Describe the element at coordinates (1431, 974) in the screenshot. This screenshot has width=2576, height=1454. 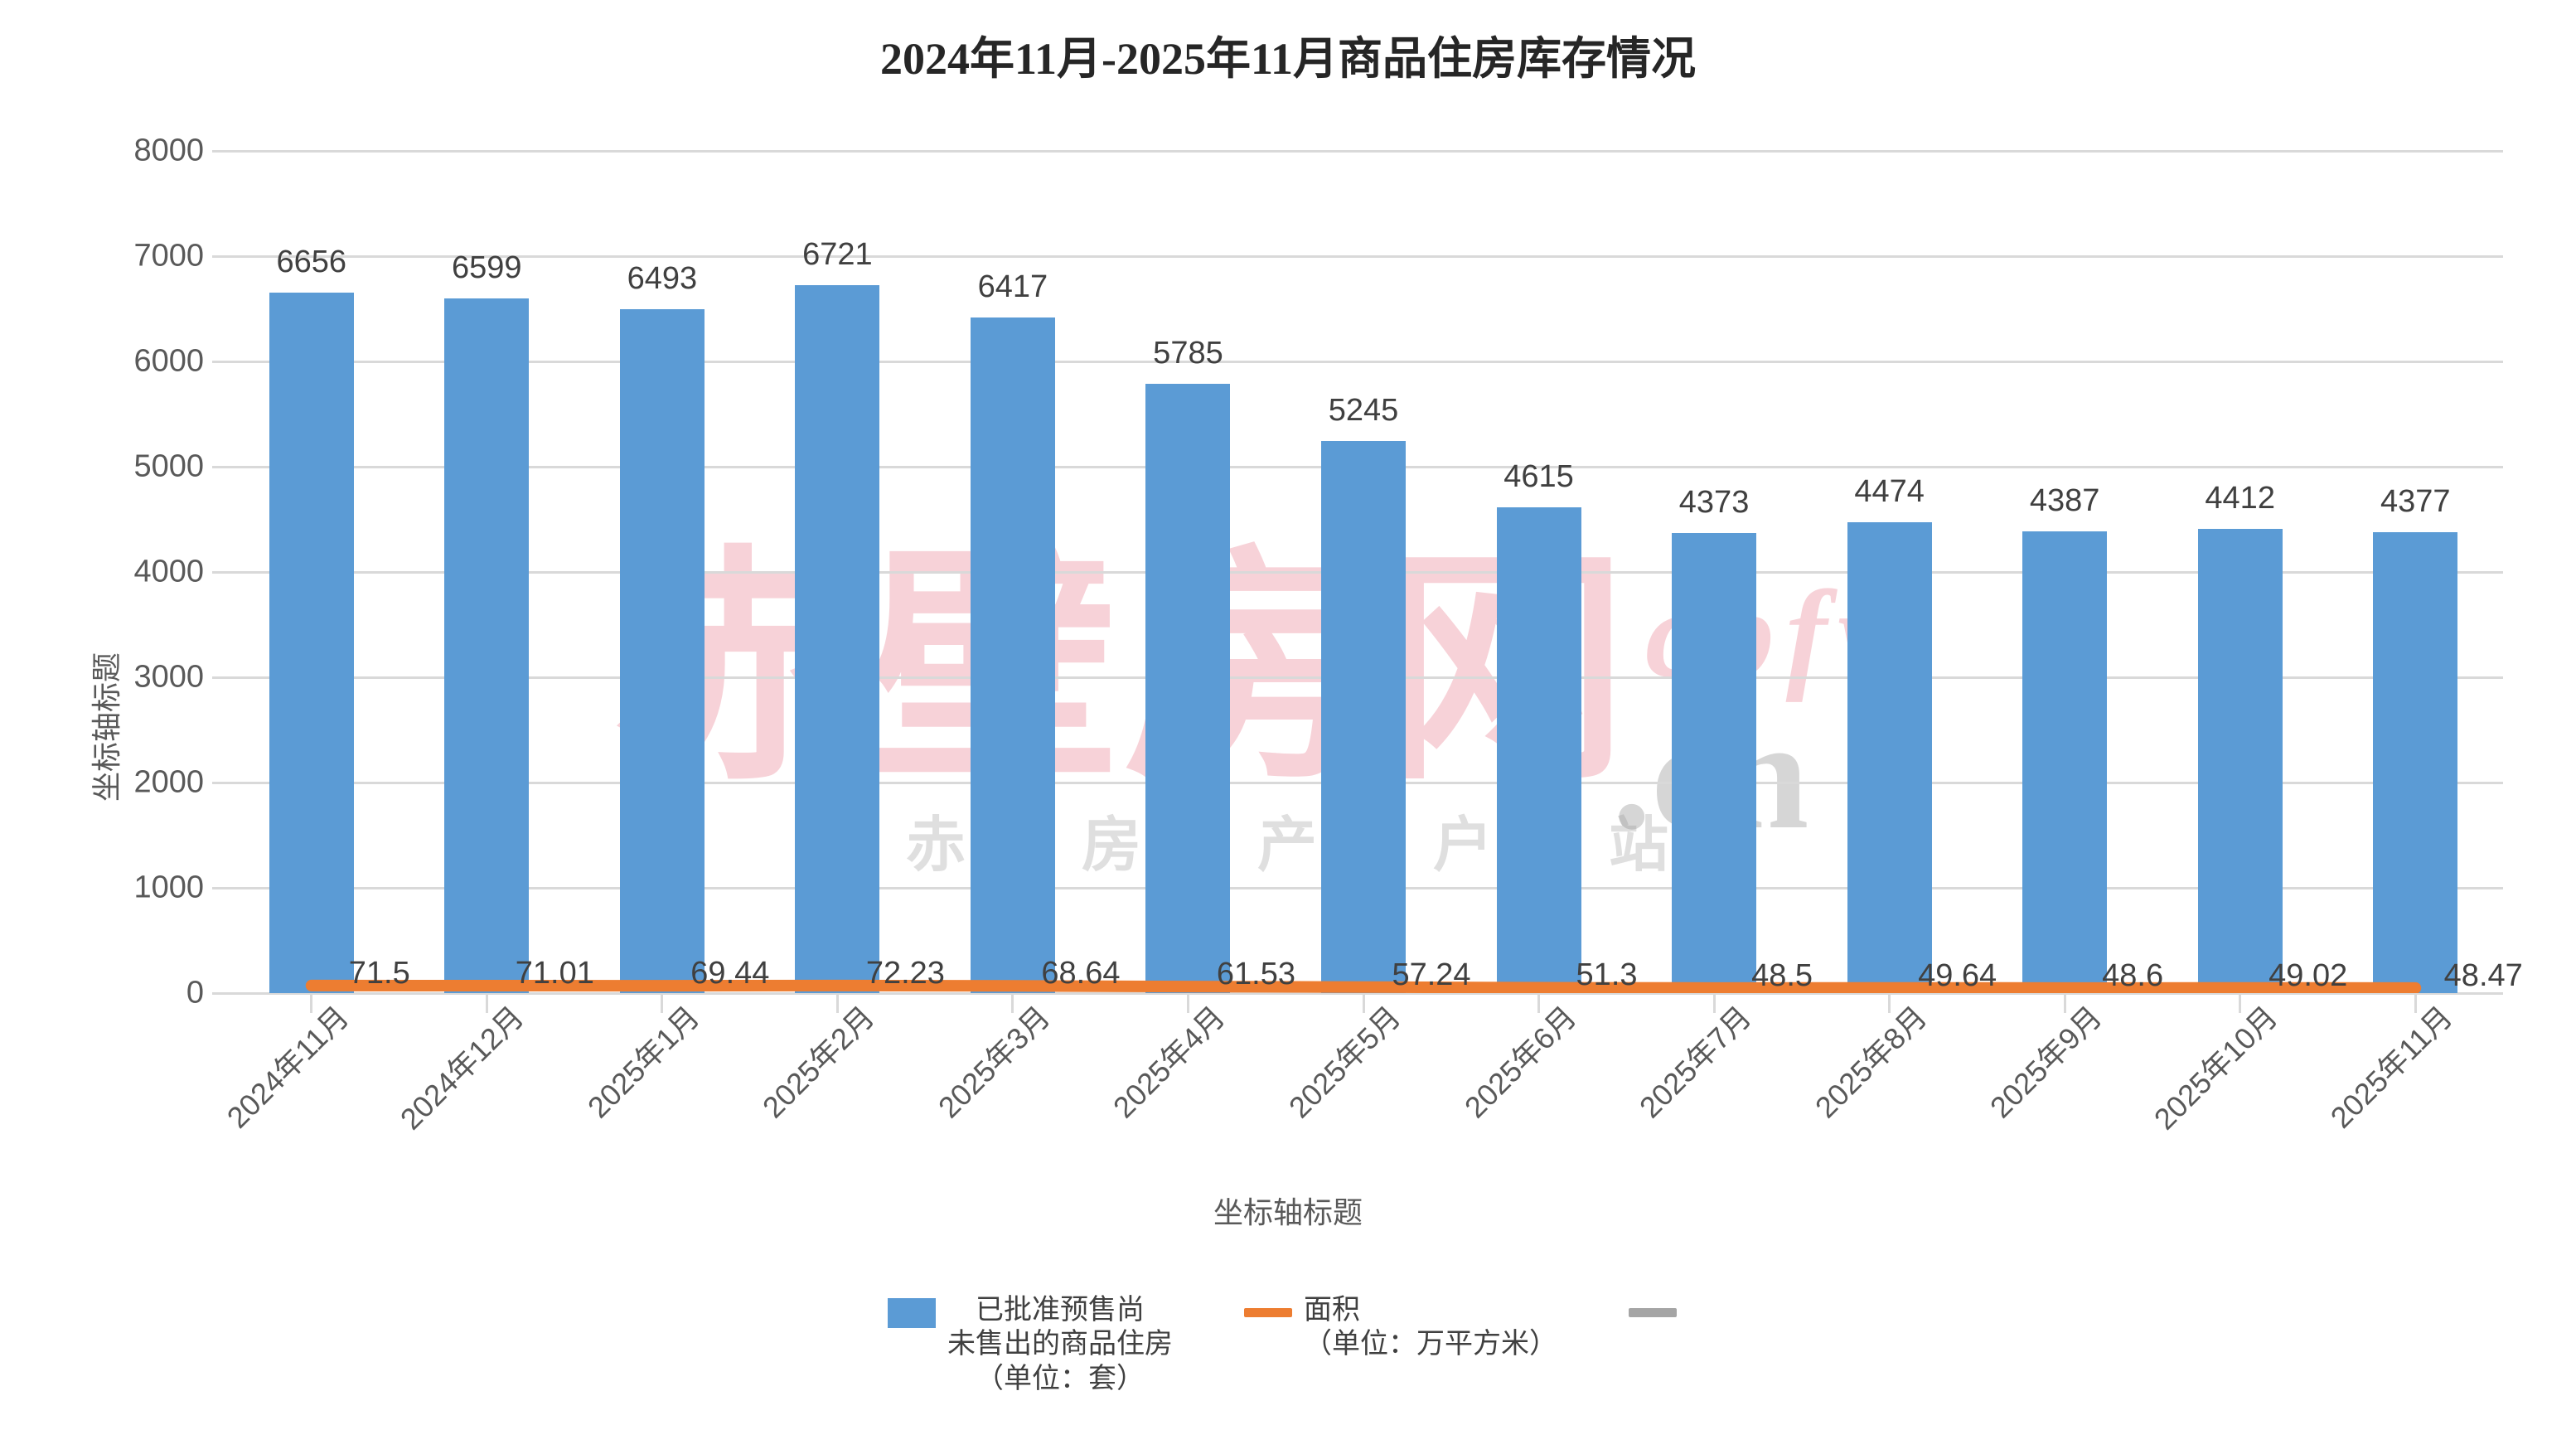
I see `line-value-label: 57.24` at that location.